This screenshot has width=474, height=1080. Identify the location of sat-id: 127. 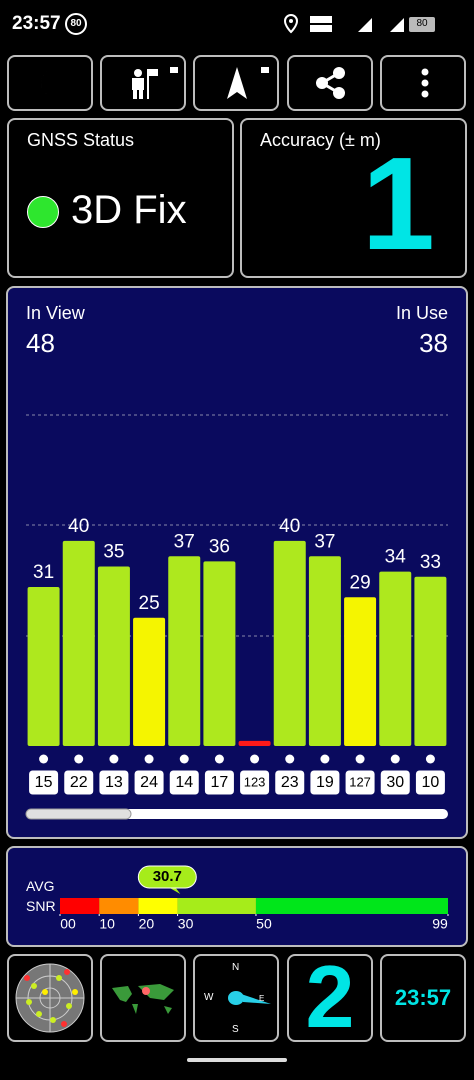
(360, 781).